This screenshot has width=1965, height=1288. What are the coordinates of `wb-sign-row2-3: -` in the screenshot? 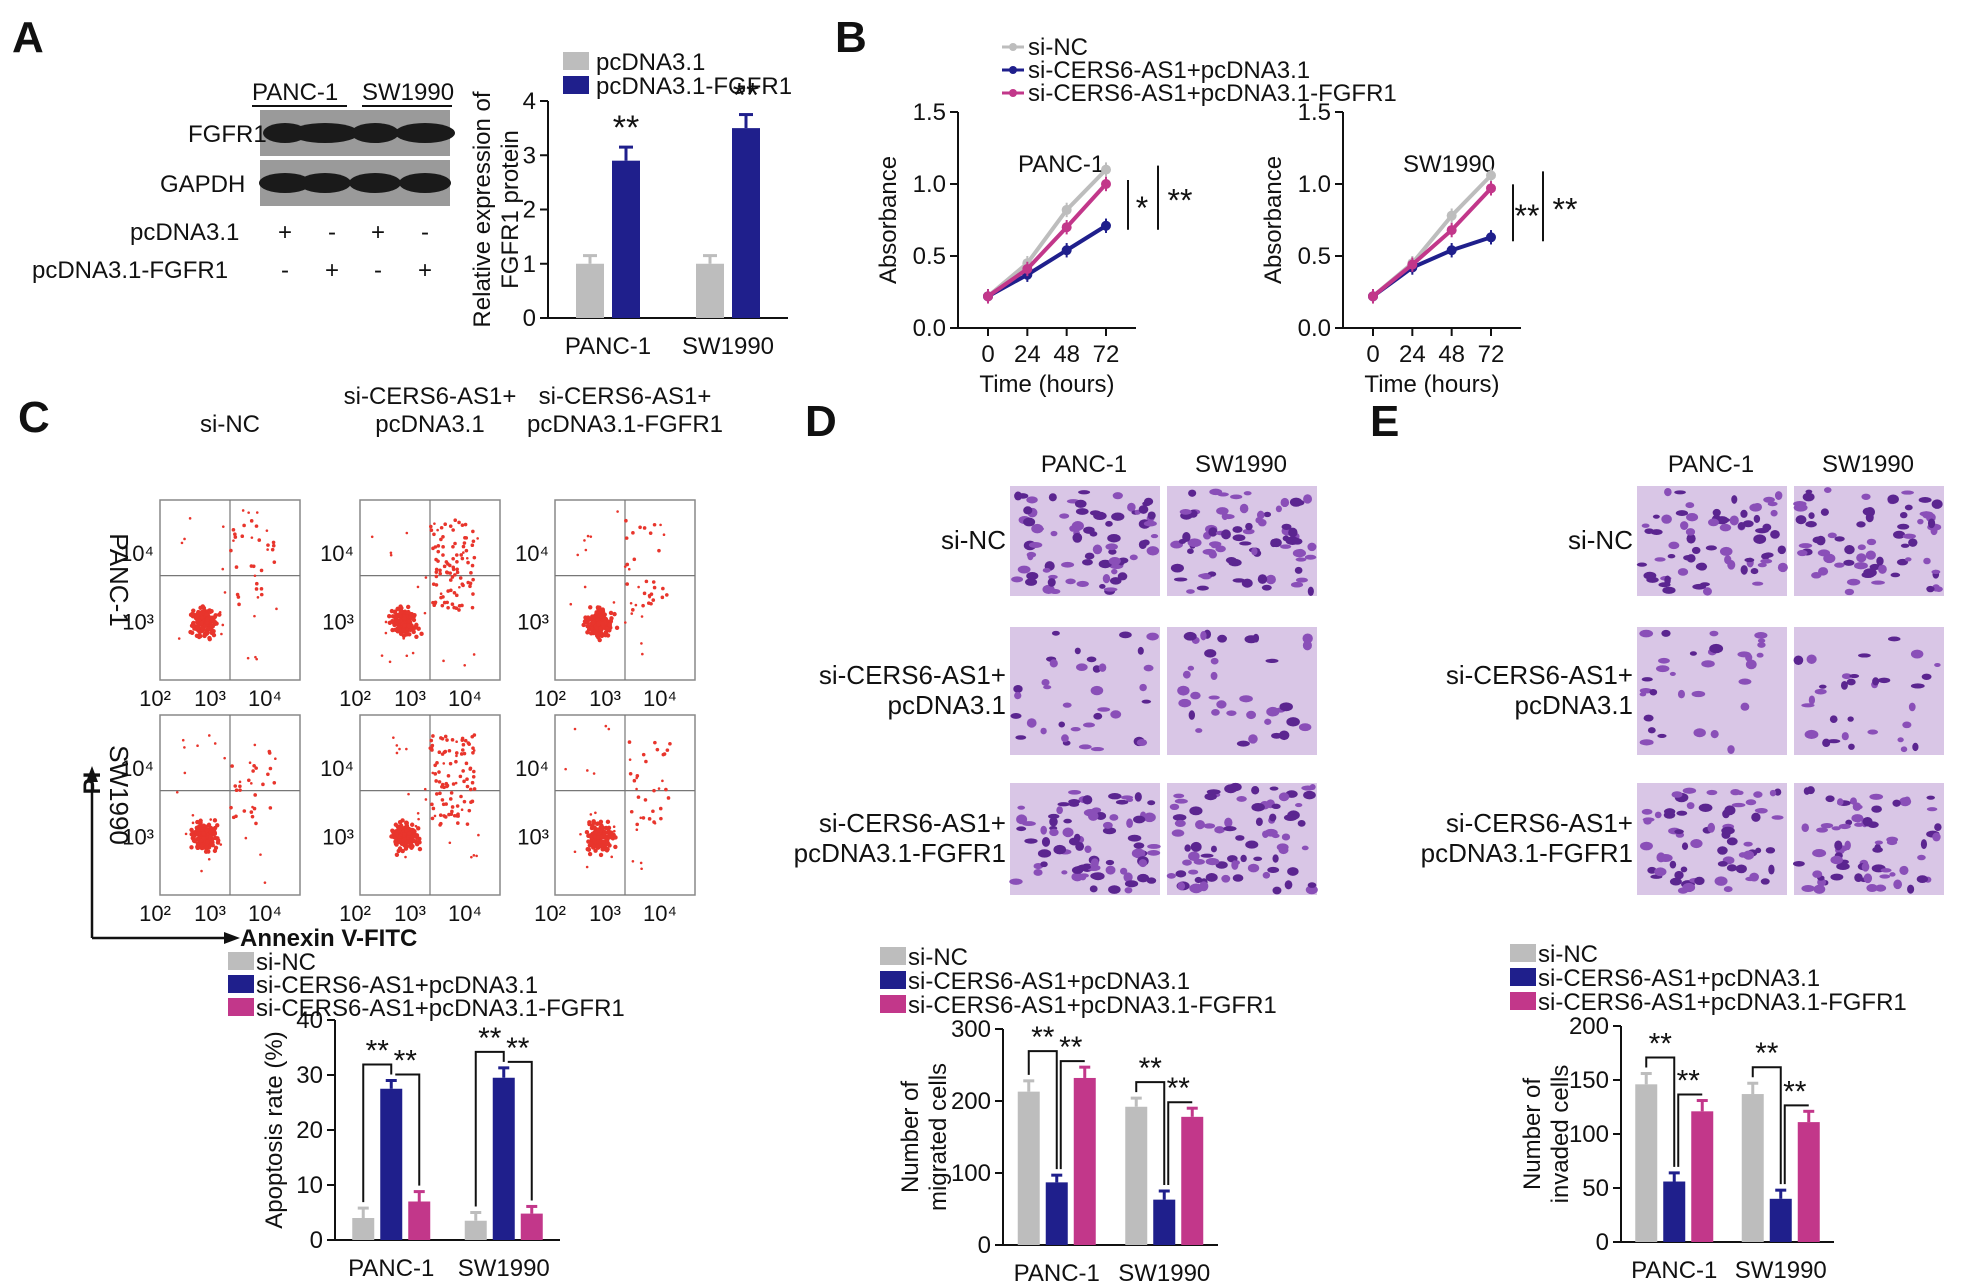 It's located at (378, 270).